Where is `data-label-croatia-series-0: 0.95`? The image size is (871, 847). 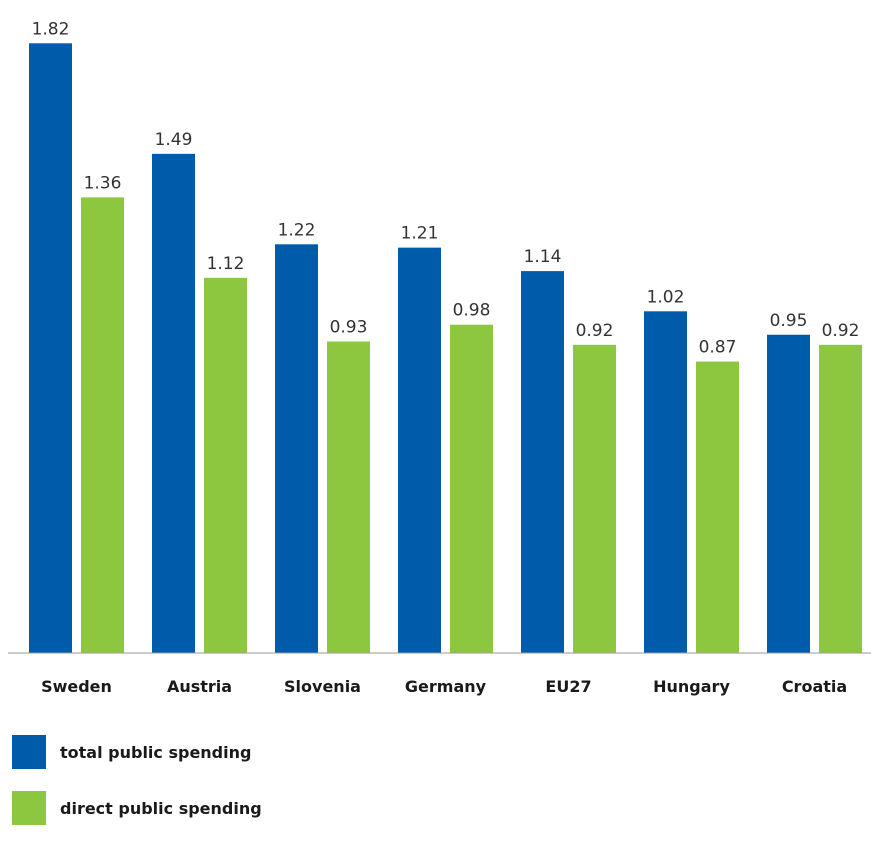 data-label-croatia-series-0: 0.95 is located at coordinates (789, 321).